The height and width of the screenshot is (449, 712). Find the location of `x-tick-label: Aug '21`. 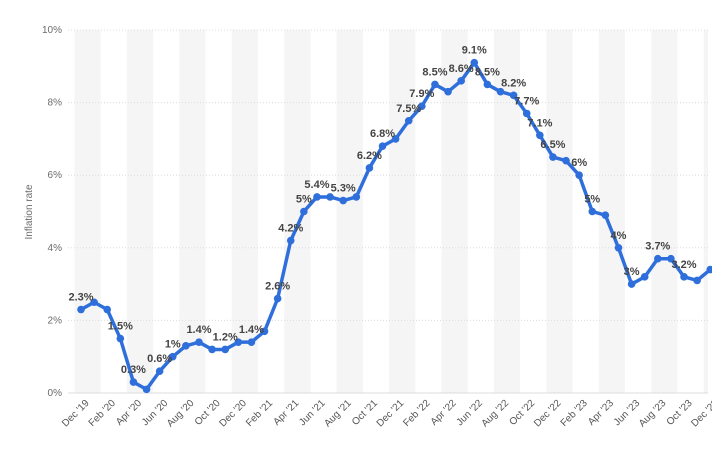

x-tick-label: Aug '21 is located at coordinates (338, 414).